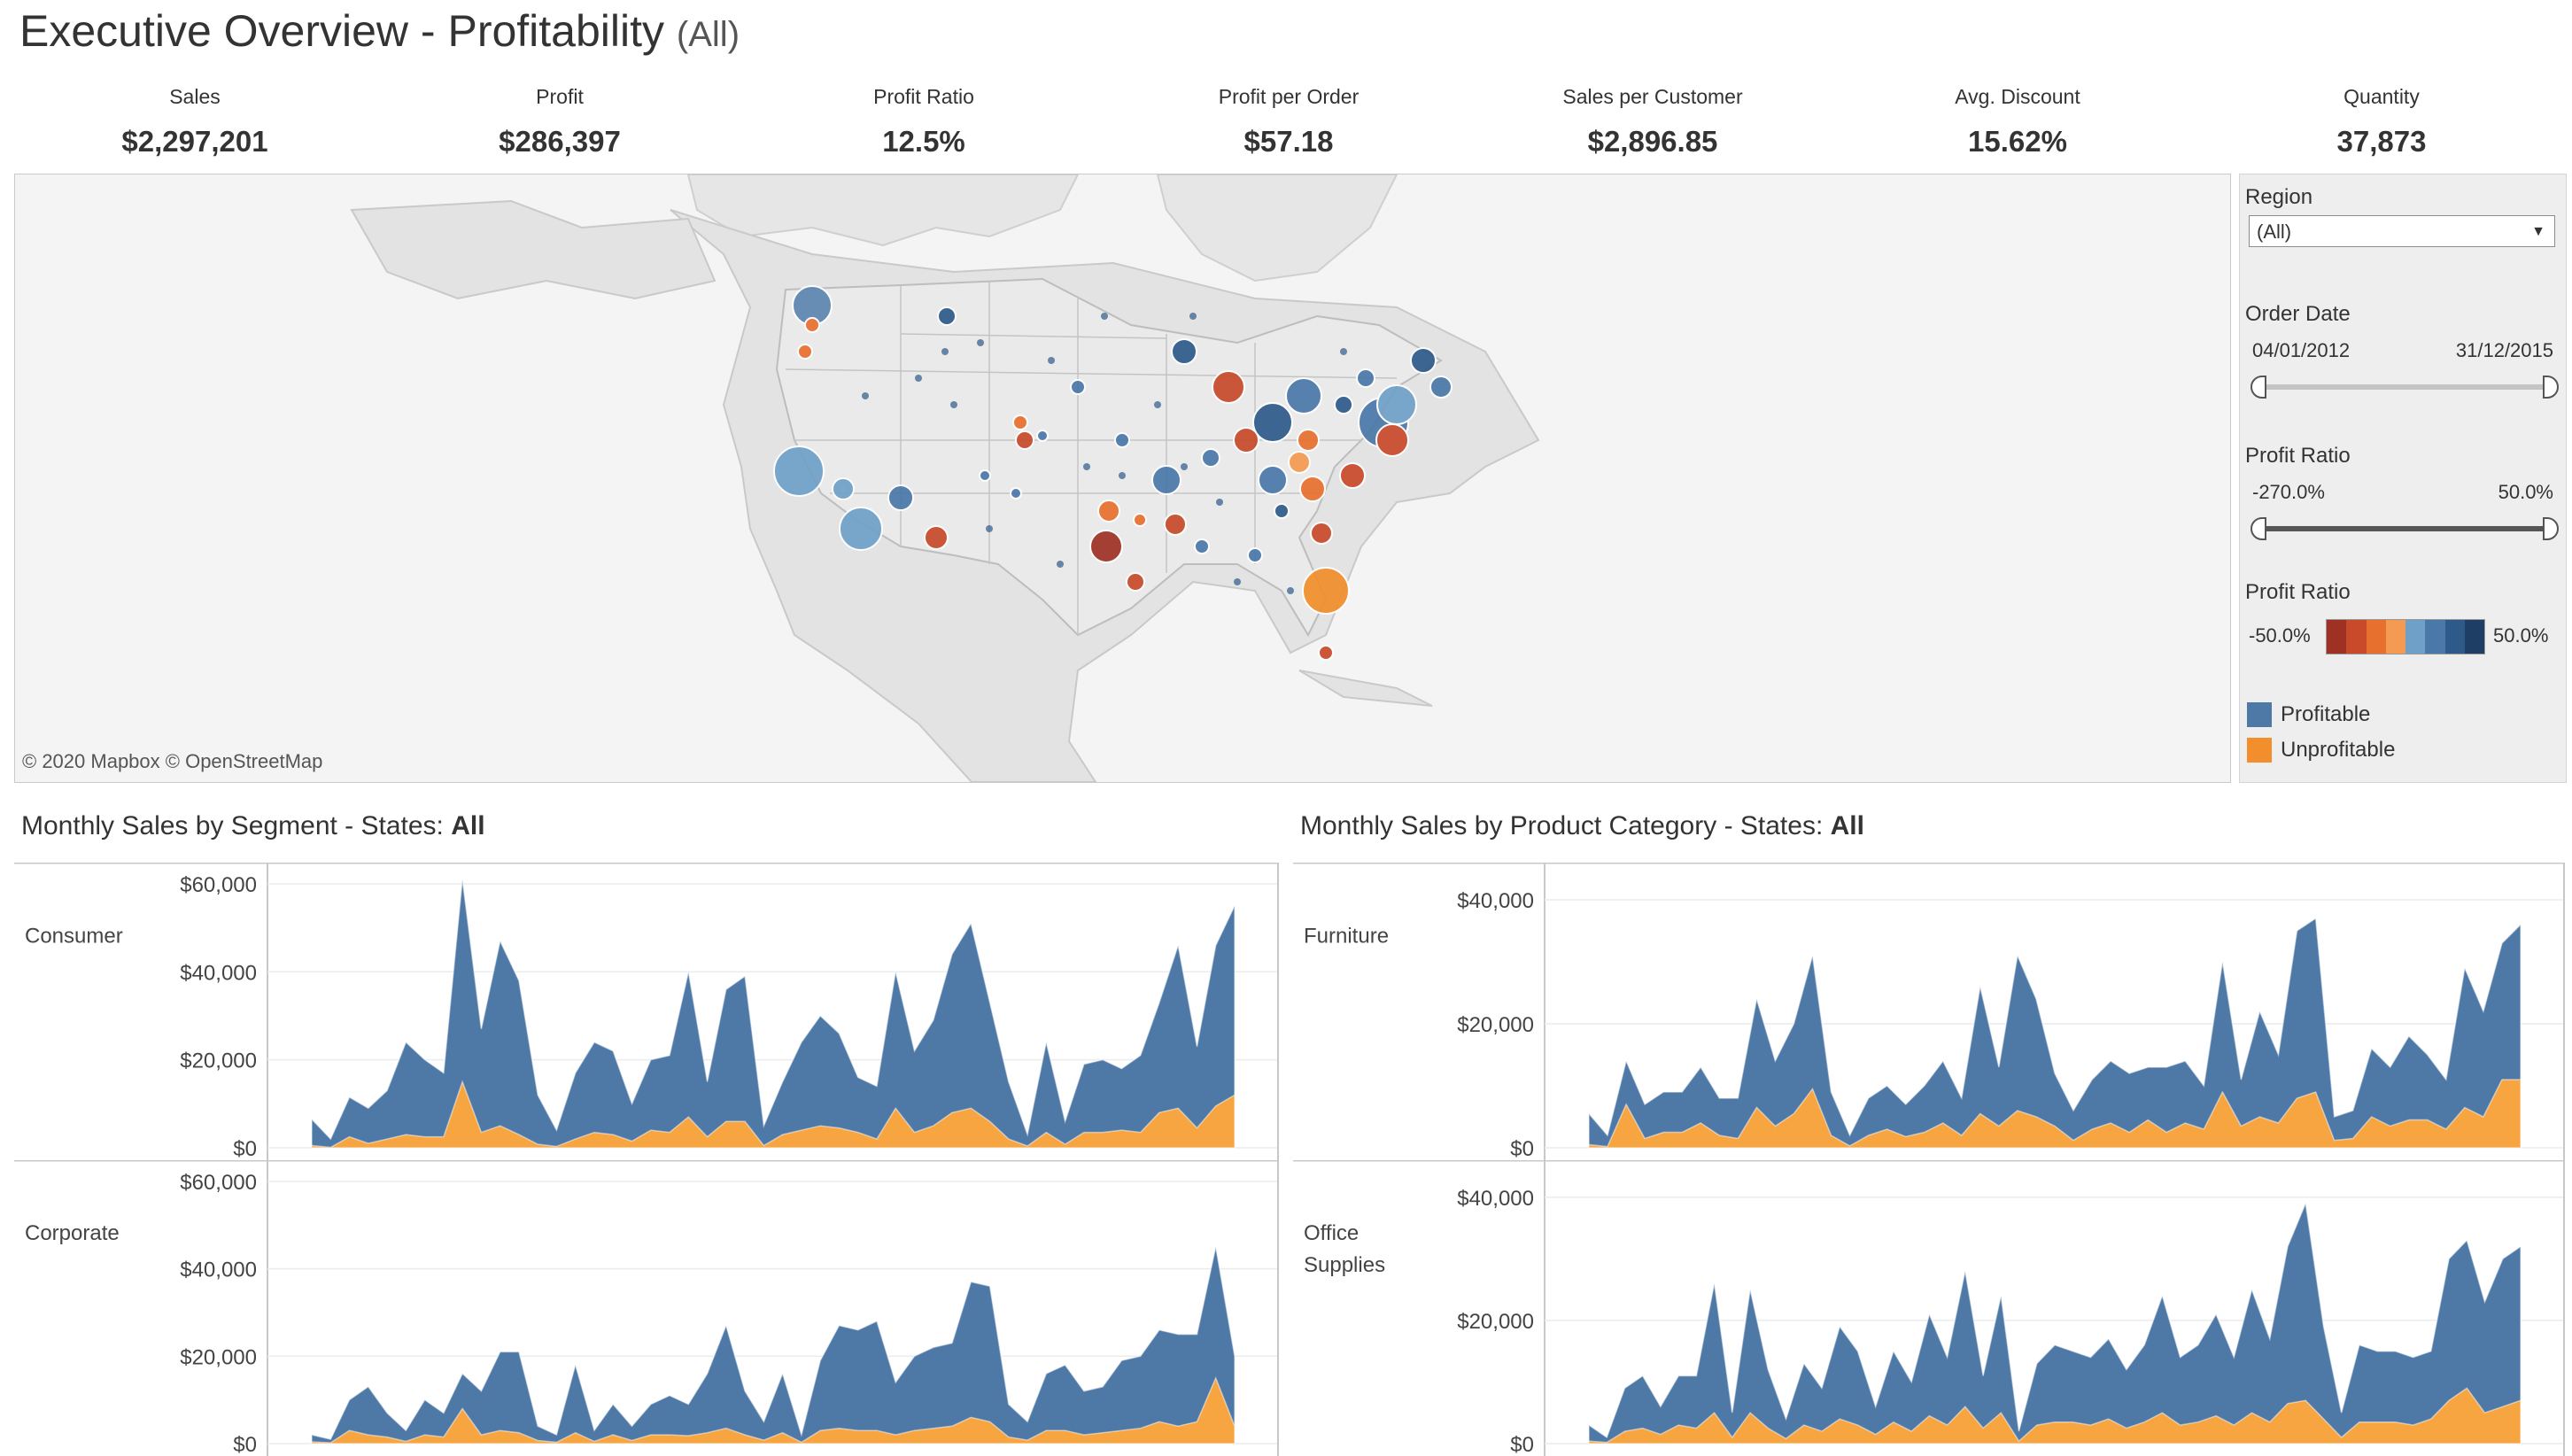 Image resolution: width=2572 pixels, height=1456 pixels. I want to click on row-label: Consumer, so click(74, 937).